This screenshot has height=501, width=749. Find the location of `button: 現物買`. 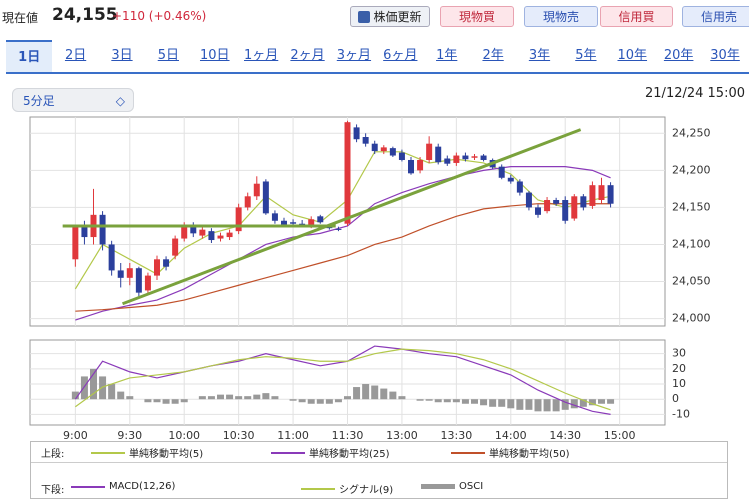

button: 現物買 is located at coordinates (477, 16).